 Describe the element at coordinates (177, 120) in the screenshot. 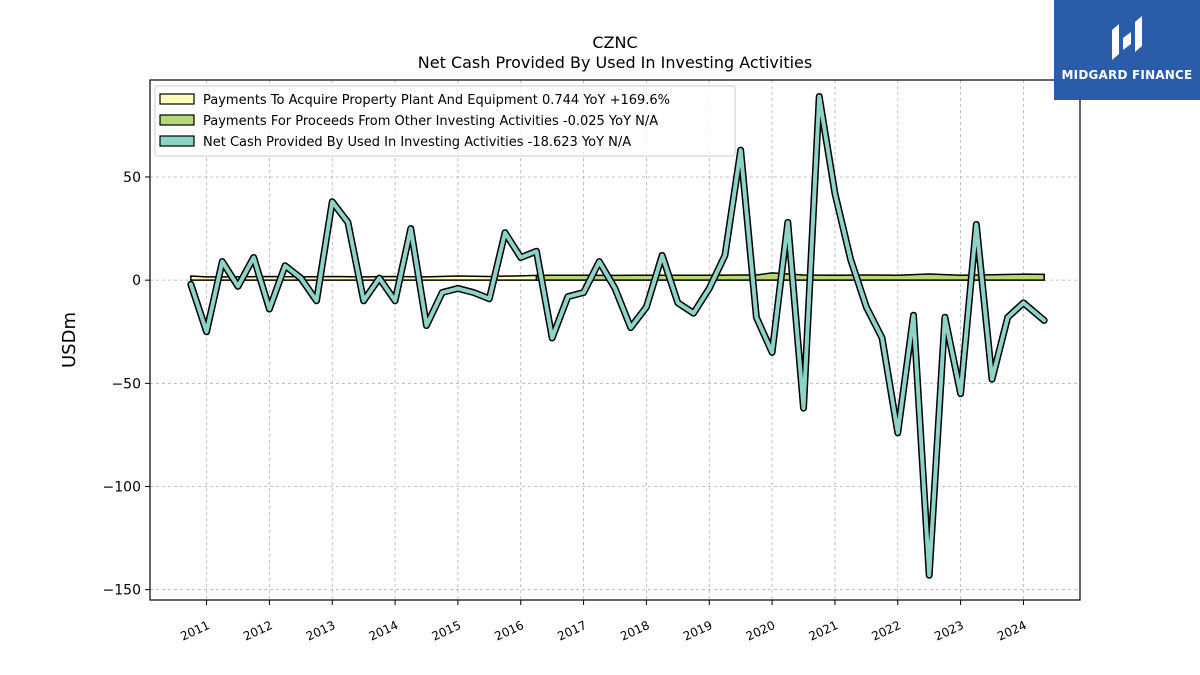

I see `legend-swatch-other` at that location.